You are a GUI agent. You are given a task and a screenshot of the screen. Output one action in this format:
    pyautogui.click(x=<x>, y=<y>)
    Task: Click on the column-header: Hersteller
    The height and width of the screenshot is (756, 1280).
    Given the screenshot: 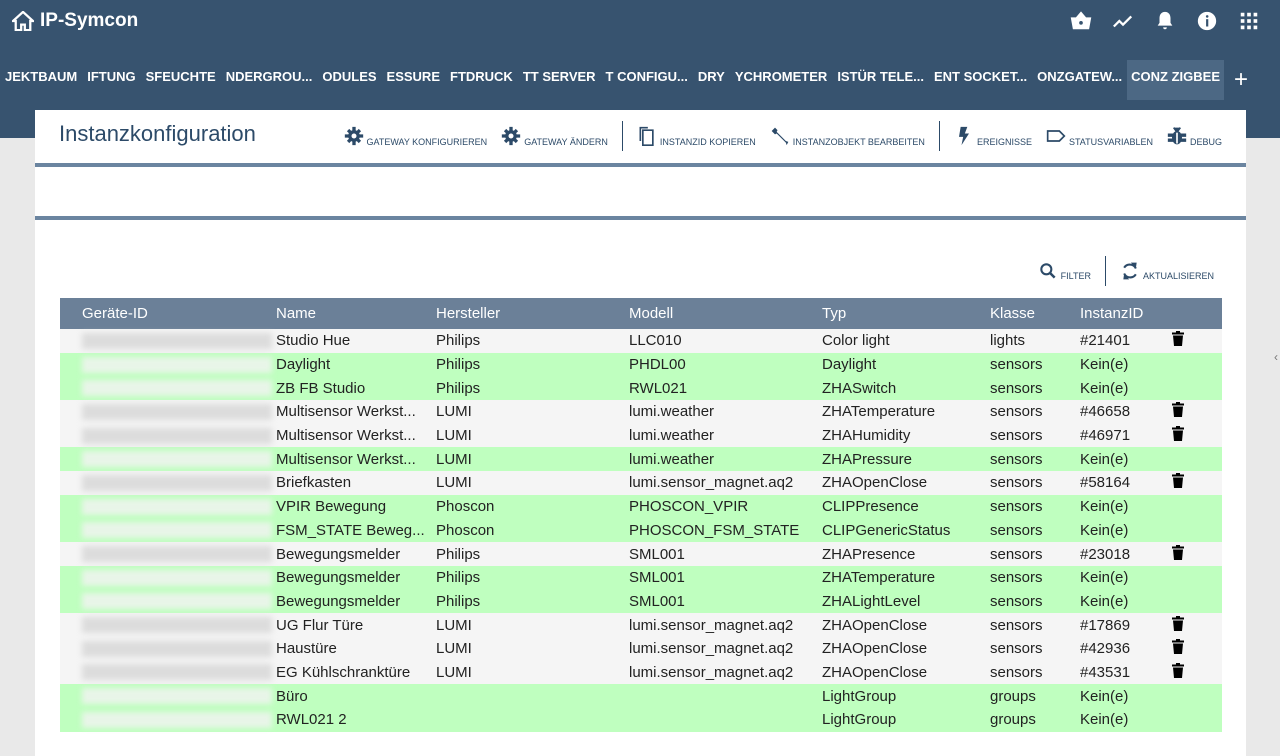 What is the action you would take?
    pyautogui.click(x=532, y=313)
    